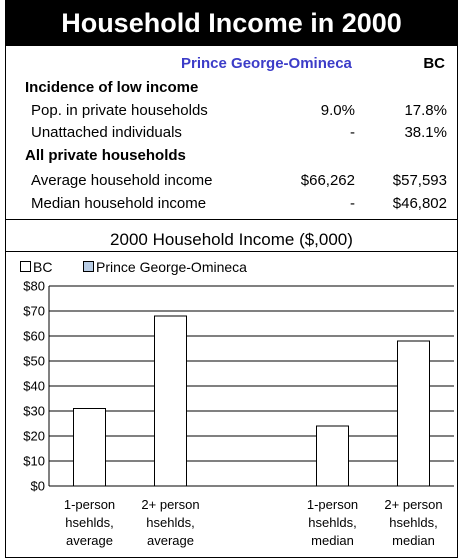 The image size is (464, 560). Describe the element at coordinates (231, 88) in the screenshot. I see `section-heading: Incidence of low income` at that location.